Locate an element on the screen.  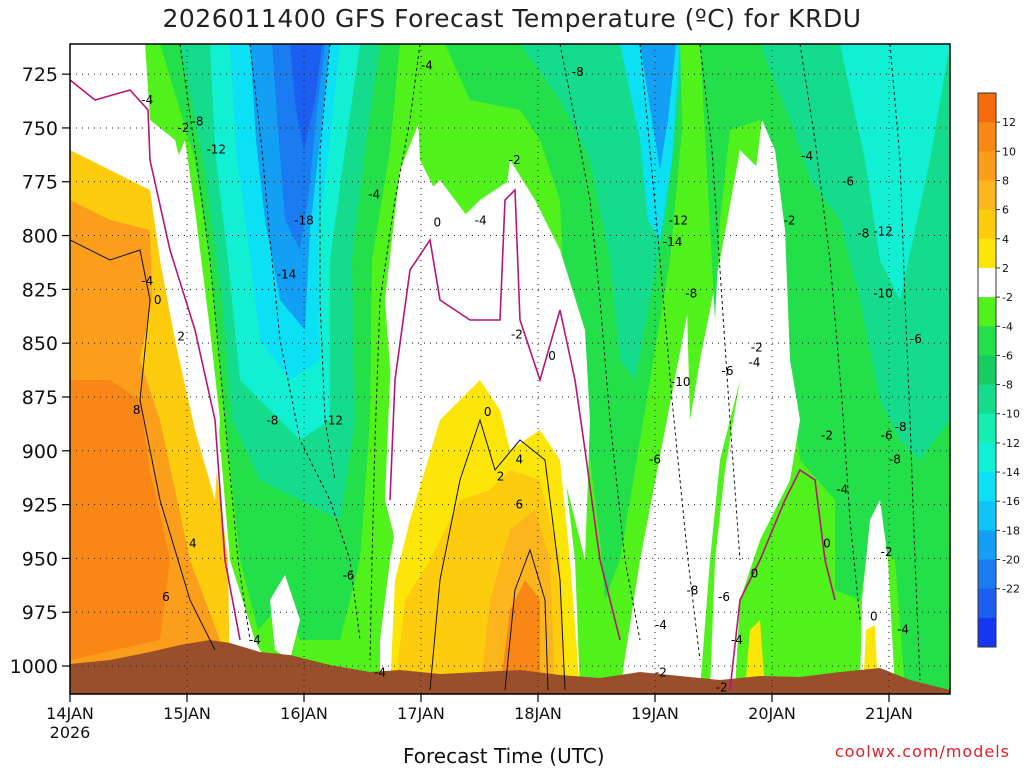
y-tick-label: 800 is located at coordinates (40, 237).